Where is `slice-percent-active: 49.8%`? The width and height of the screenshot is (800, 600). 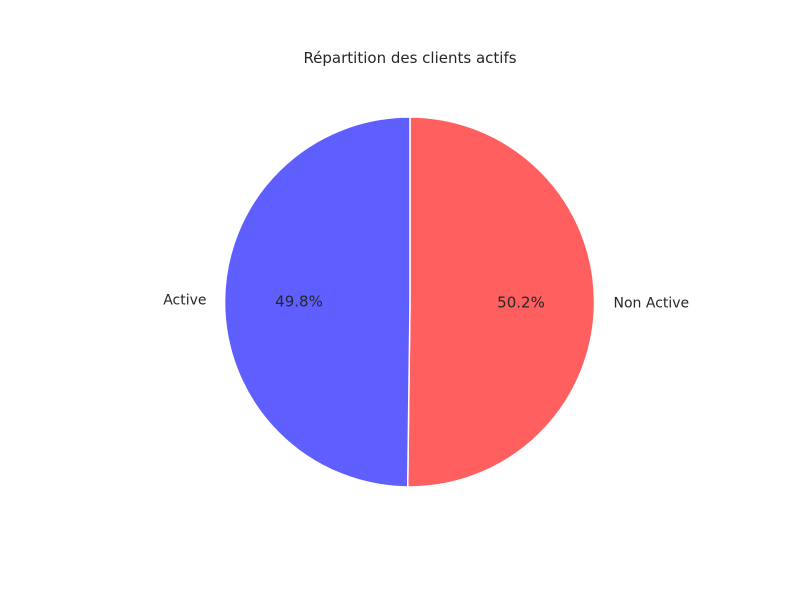
slice-percent-active: 49.8% is located at coordinates (299, 301).